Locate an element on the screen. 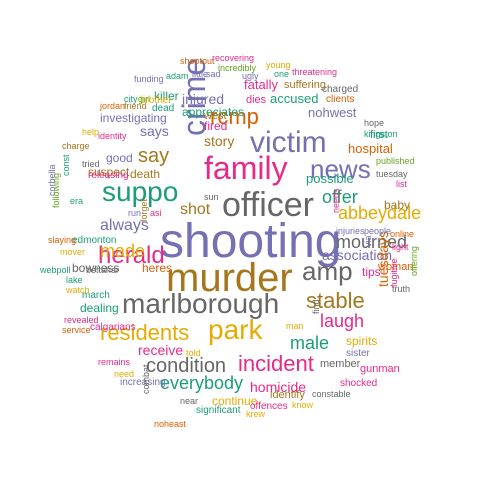 The image size is (480, 480). cloud-word: slaying is located at coordinates (62, 240).